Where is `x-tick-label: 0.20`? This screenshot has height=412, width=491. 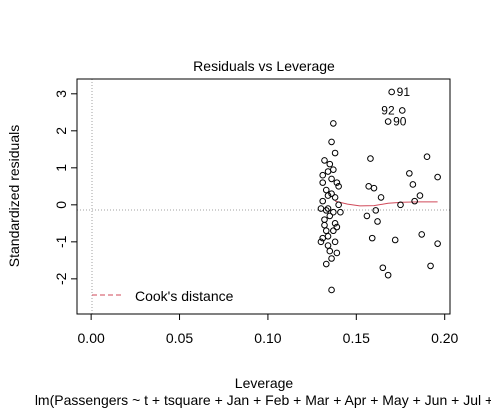 x-tick-label: 0.20 is located at coordinates (444, 338).